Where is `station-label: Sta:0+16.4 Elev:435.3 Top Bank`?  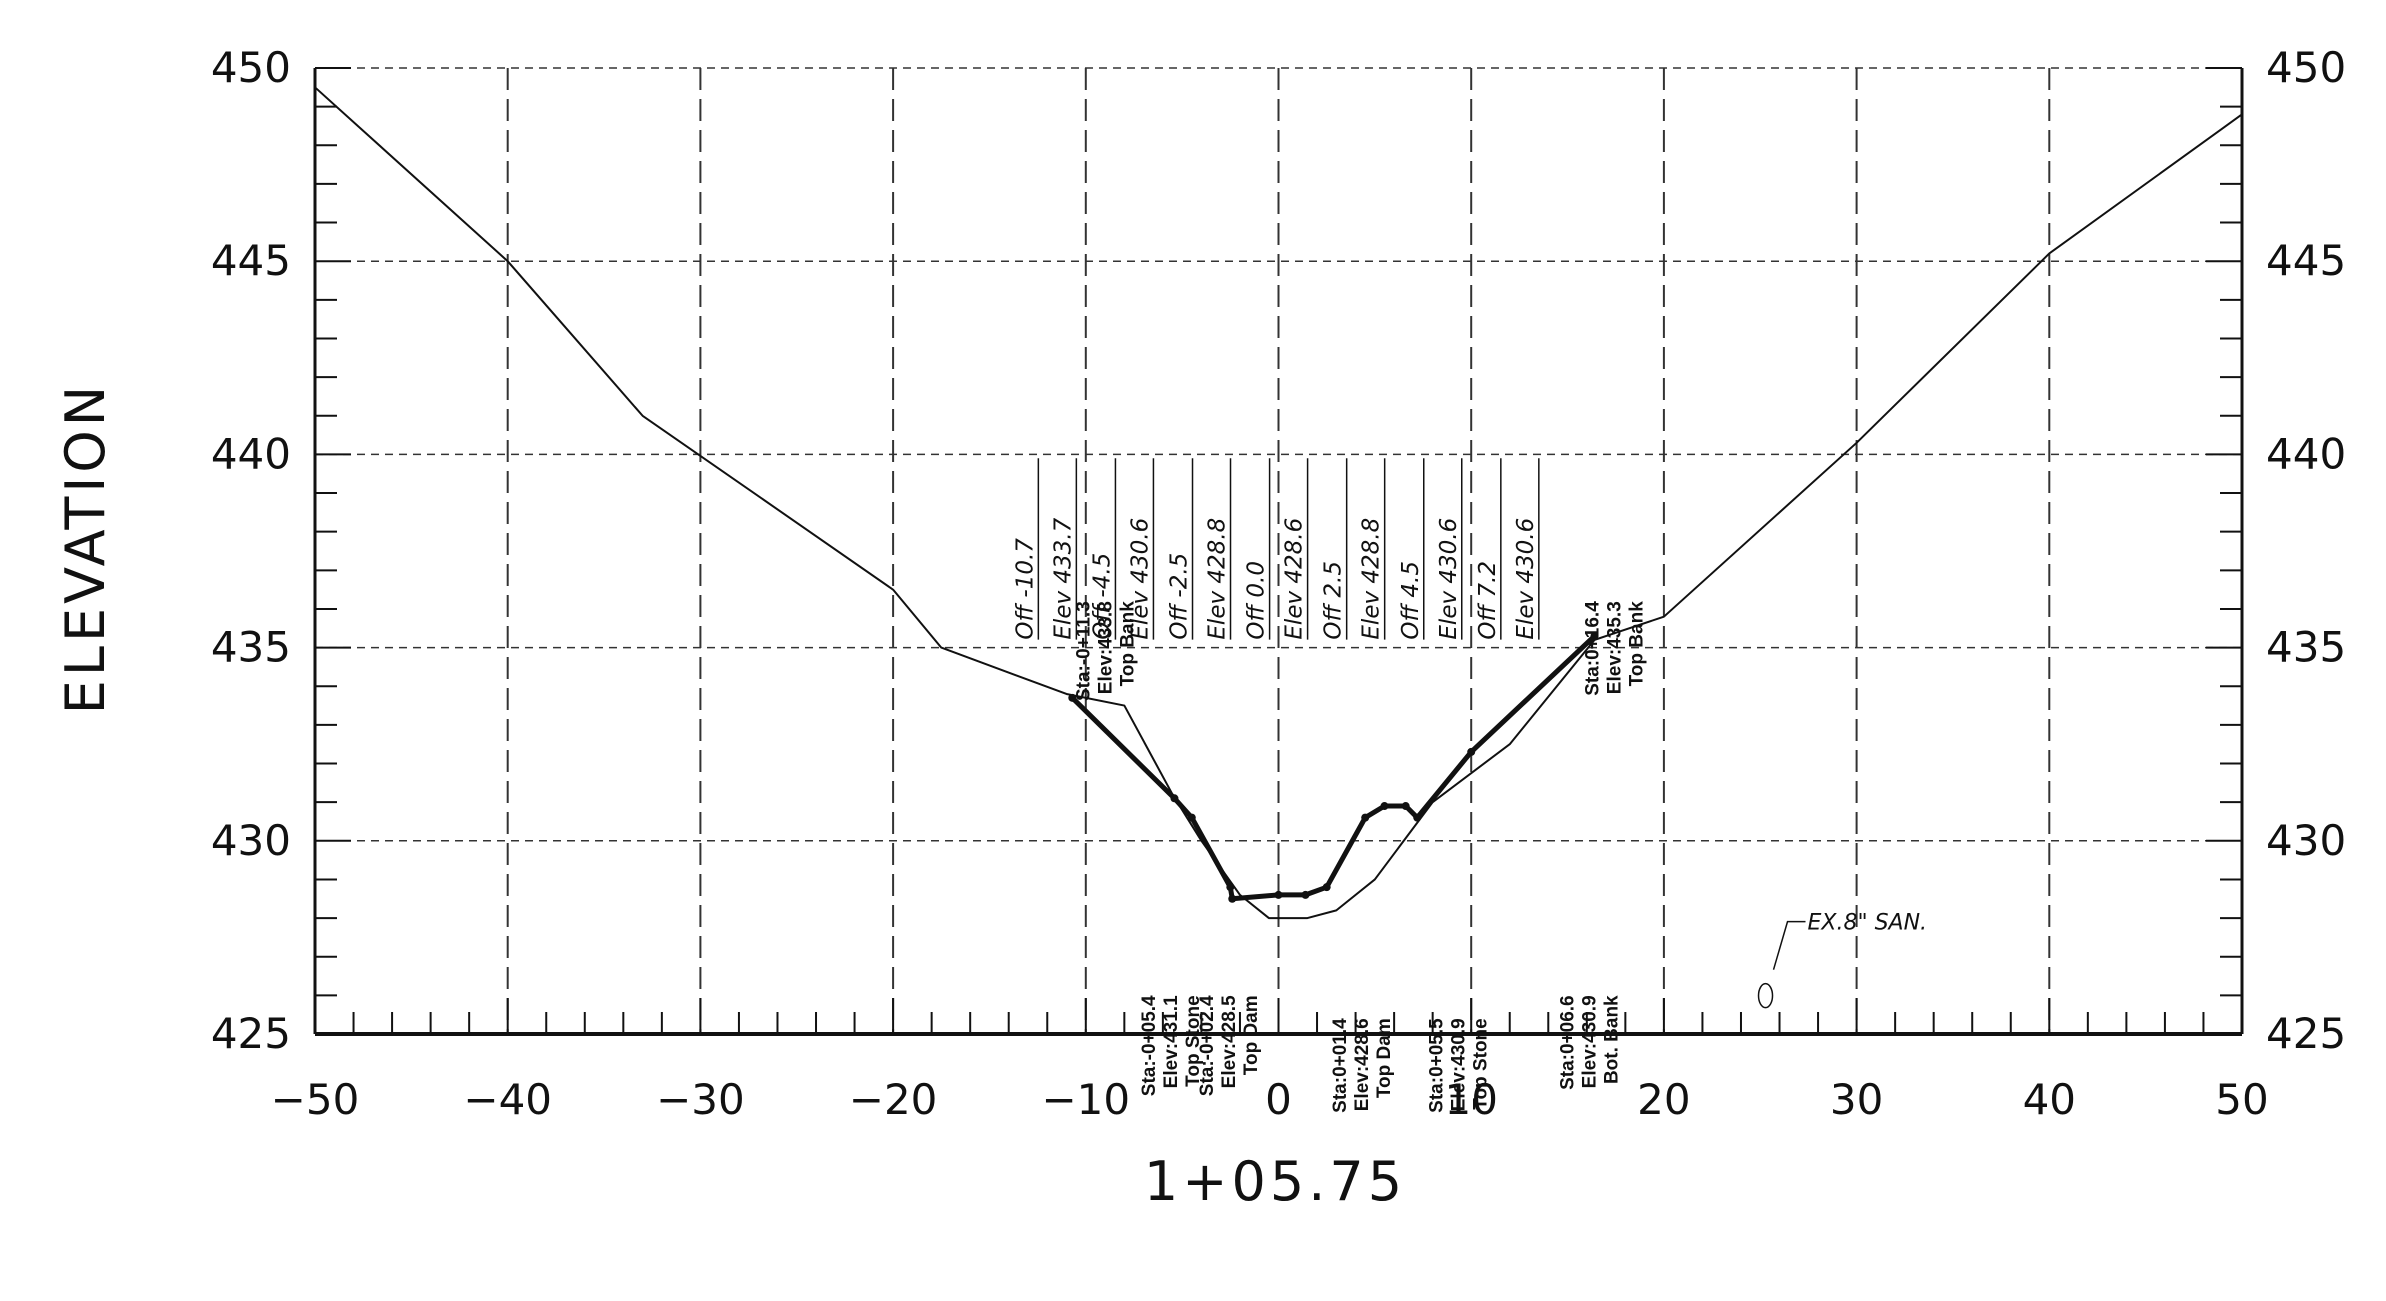 station-label: Sta:0+16.4 Elev:435.3 Top Bank is located at coordinates (1614, 648).